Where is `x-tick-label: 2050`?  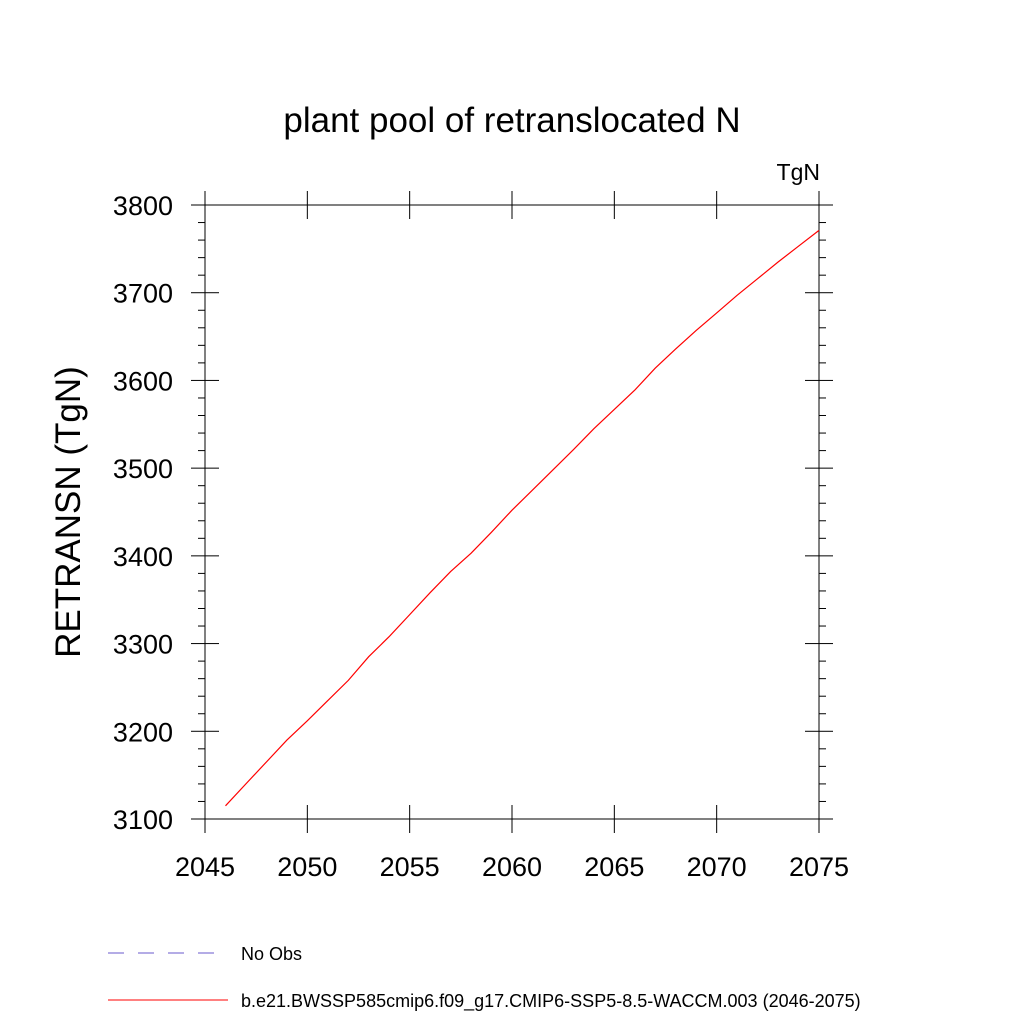
x-tick-label: 2050 is located at coordinates (307, 867).